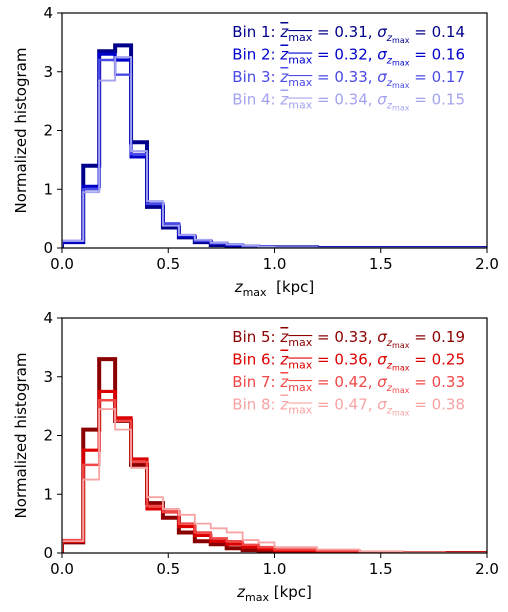 This screenshot has height=612, width=508. What do you see at coordinates (348, 407) in the screenshot?
I see `legend-entry-bin-8: Bin 8: zmax = 0.47, σzmax = 0.38` at bounding box center [348, 407].